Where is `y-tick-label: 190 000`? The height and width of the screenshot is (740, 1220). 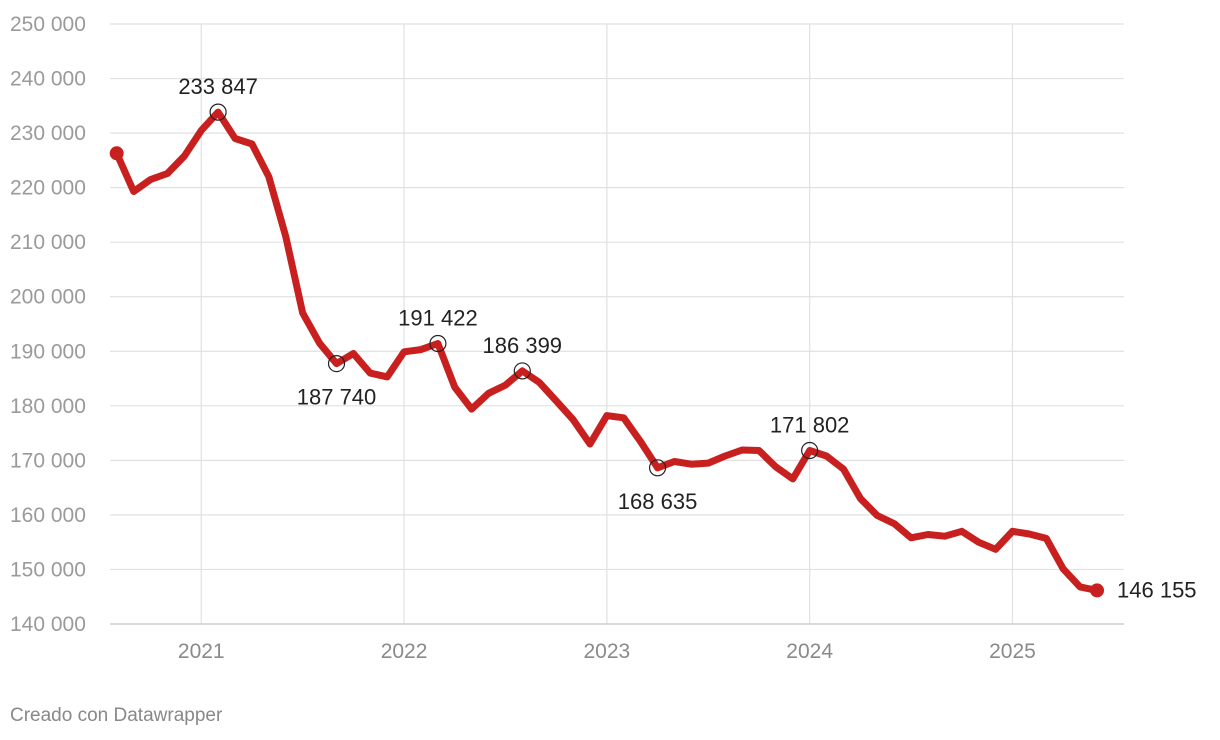
y-tick-label: 190 000 is located at coordinates (48, 351).